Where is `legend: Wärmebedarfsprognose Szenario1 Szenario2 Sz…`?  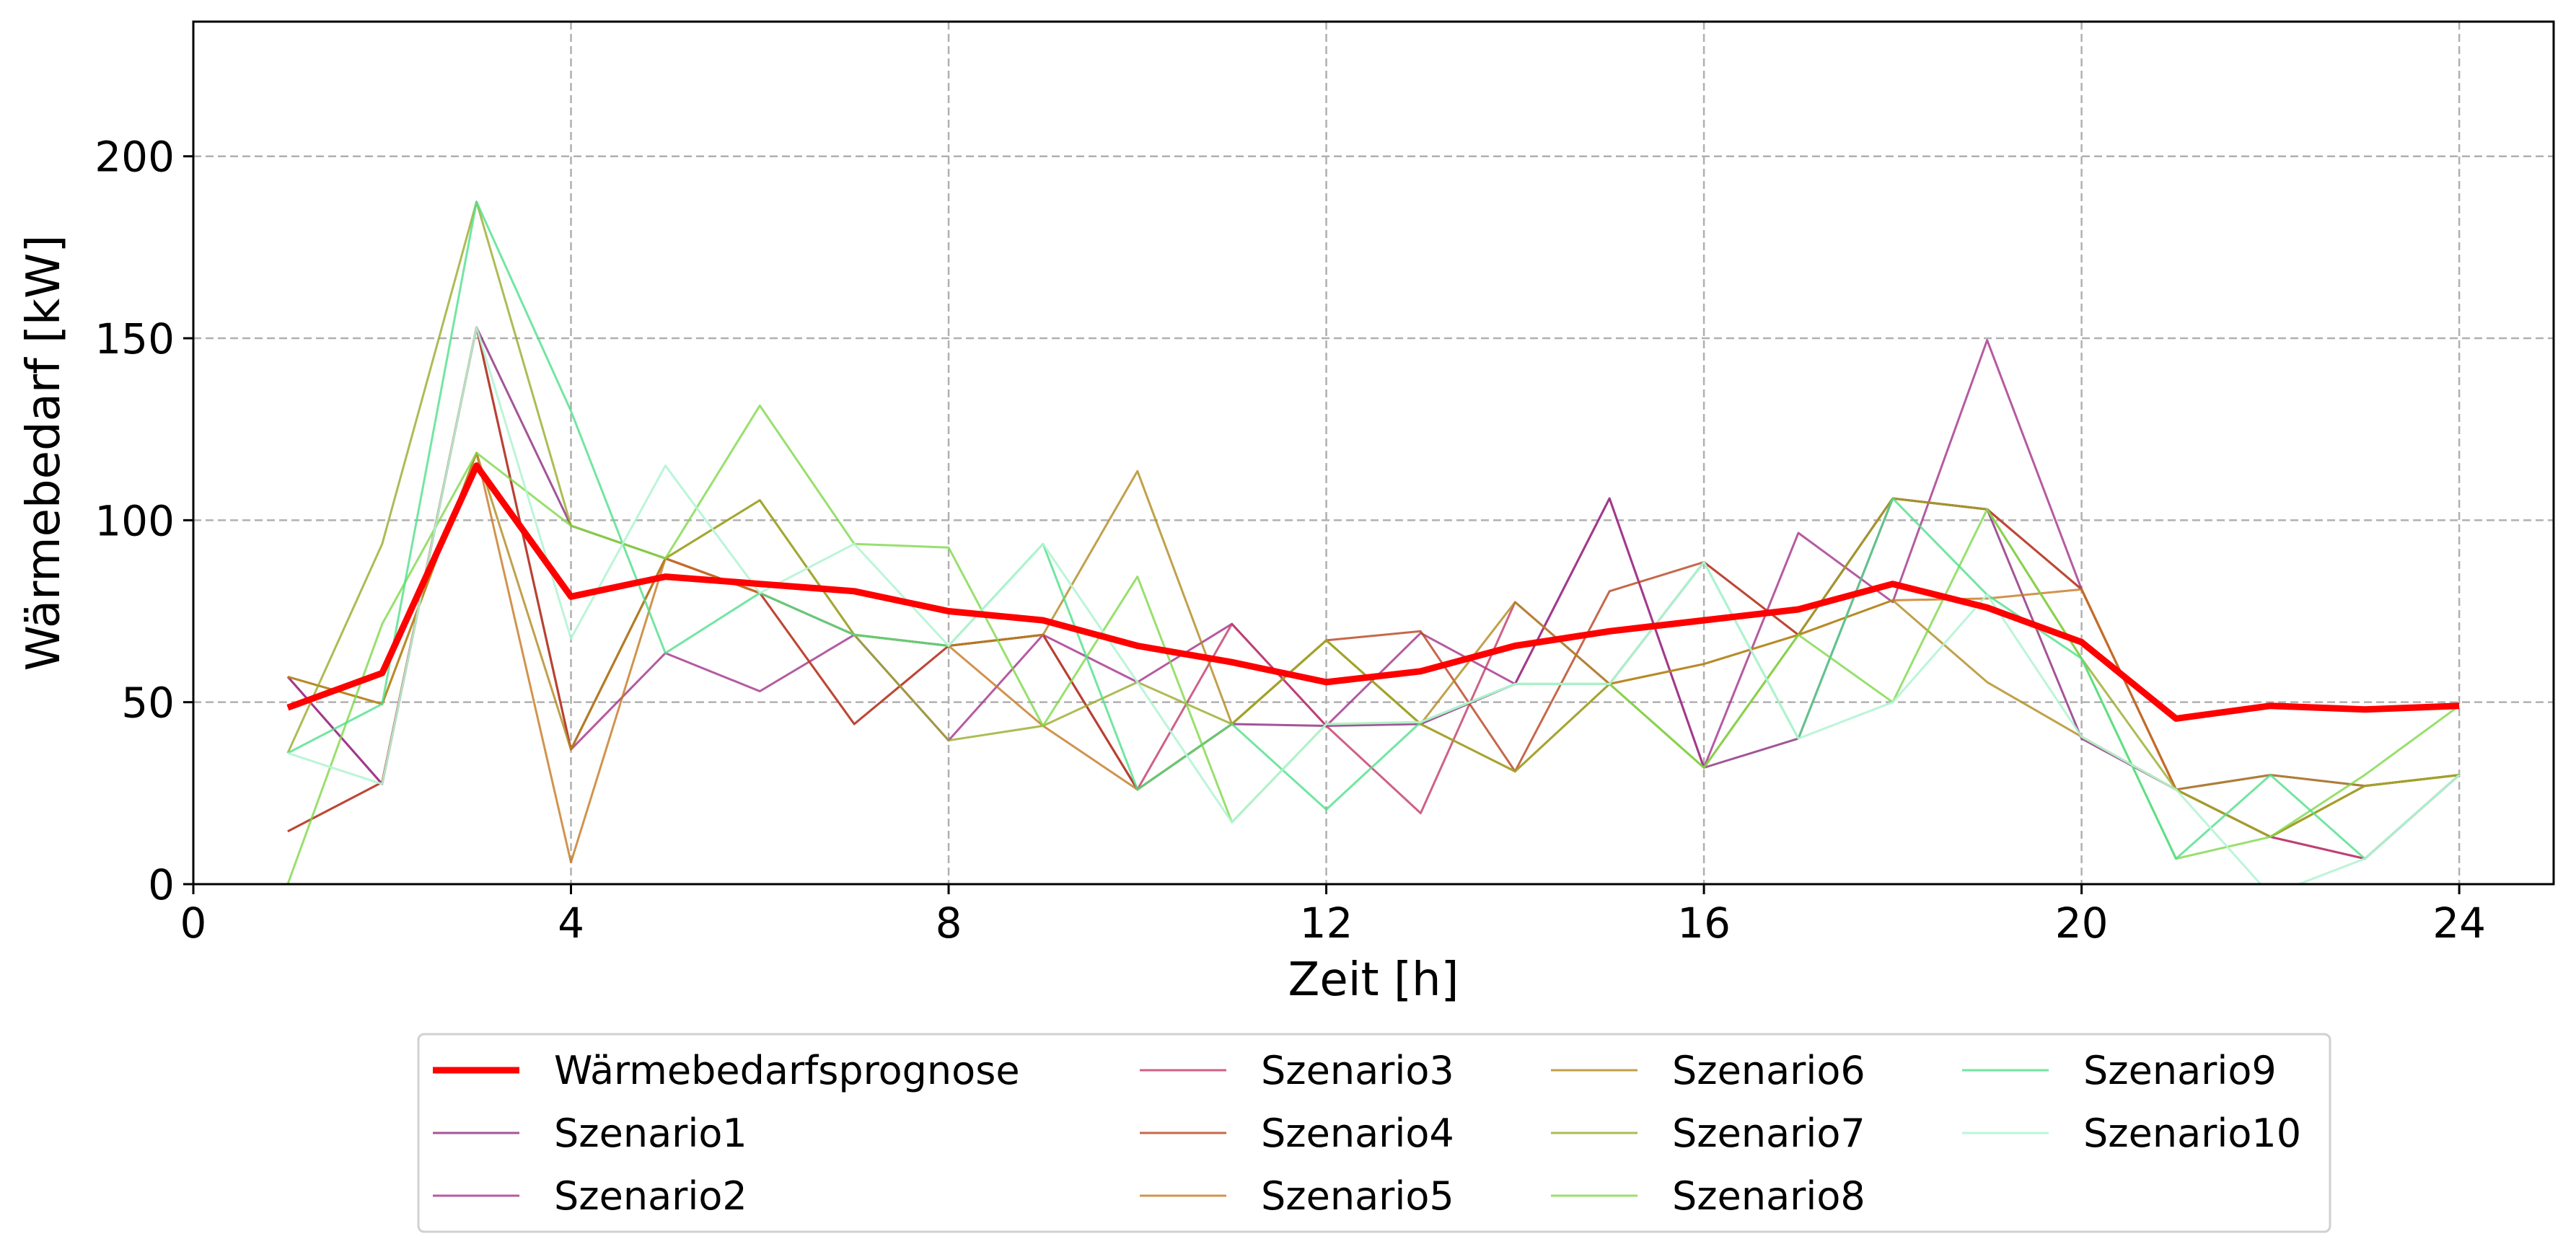 legend: Wärmebedarfsprognose Szenario1 Szenario2 Sz… is located at coordinates (1374, 1133).